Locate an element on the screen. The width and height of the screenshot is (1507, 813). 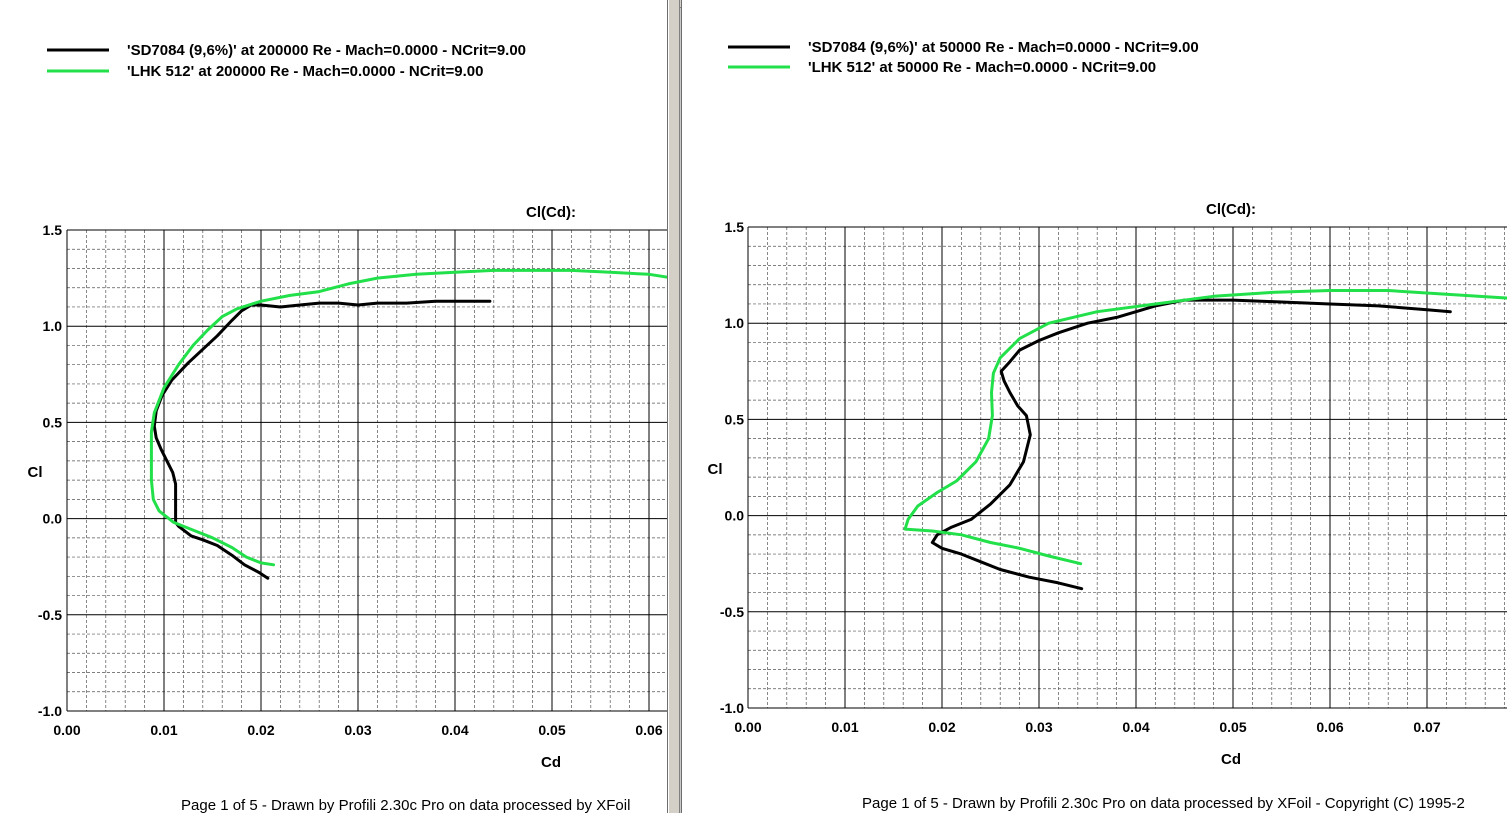
x-tick-label: 0.07 is located at coordinates (1426, 727).